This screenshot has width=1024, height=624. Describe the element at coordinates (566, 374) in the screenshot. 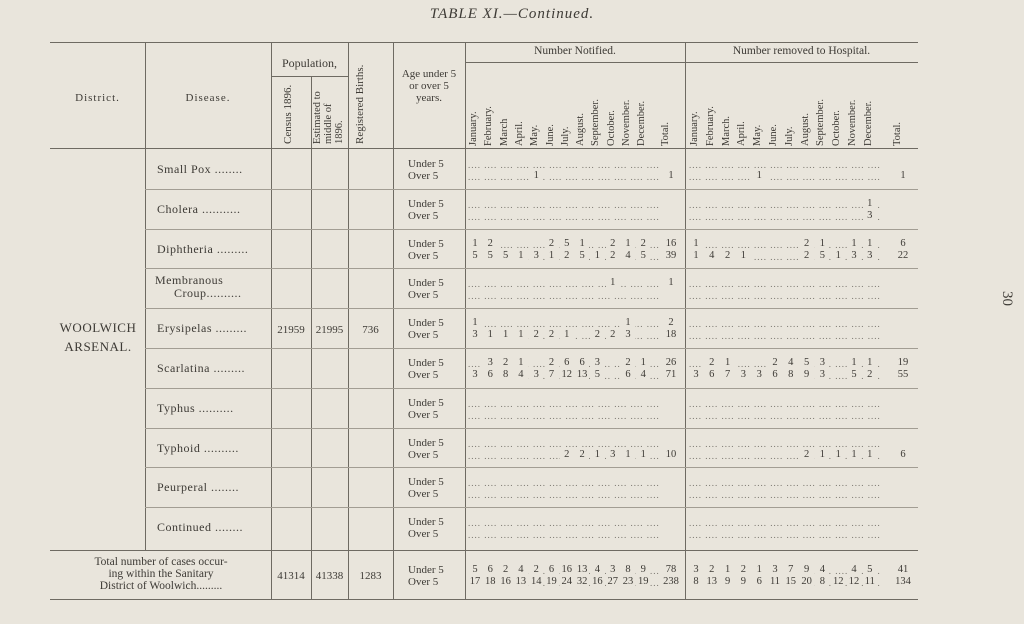

I see `notified-value: 12` at that location.